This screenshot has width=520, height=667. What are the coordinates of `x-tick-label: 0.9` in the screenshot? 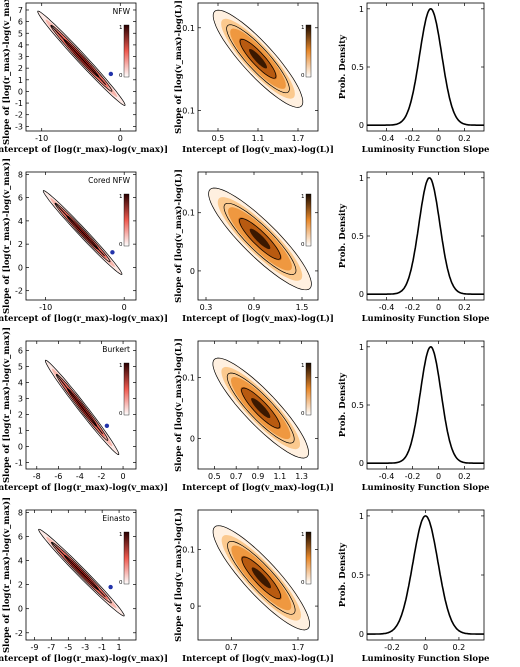 It's located at (258, 476).